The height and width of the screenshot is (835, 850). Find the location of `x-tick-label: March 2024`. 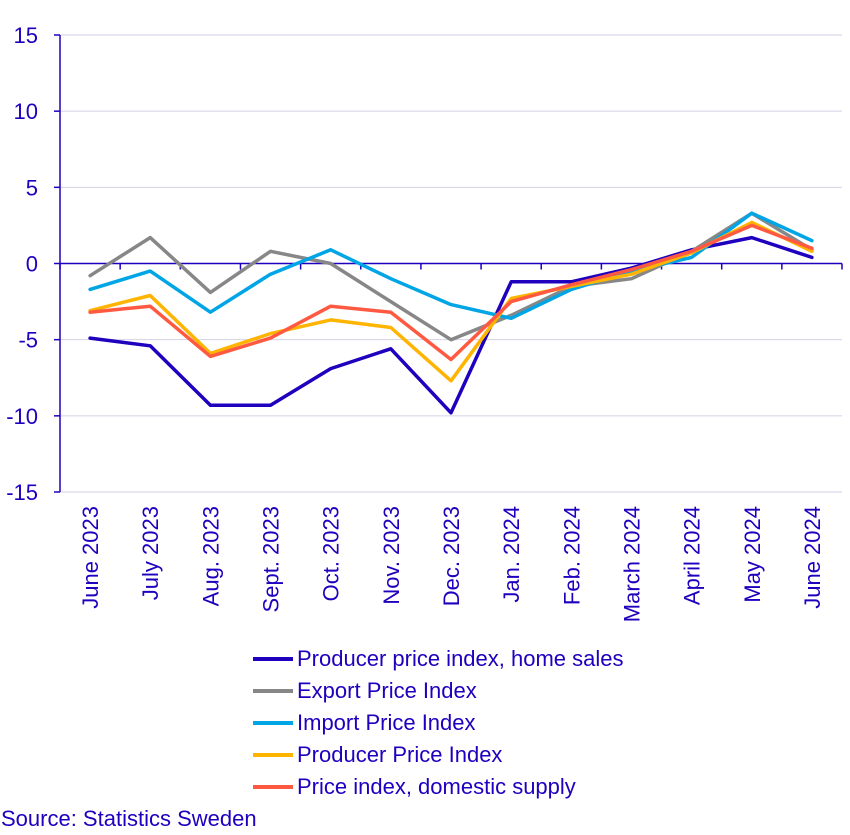

x-tick-label: March 2024 is located at coordinates (631, 564).